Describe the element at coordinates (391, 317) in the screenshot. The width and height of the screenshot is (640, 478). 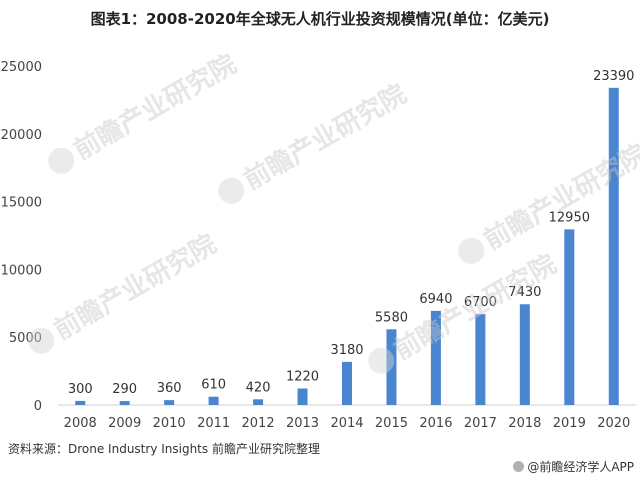
I see `data-label: 5580` at that location.